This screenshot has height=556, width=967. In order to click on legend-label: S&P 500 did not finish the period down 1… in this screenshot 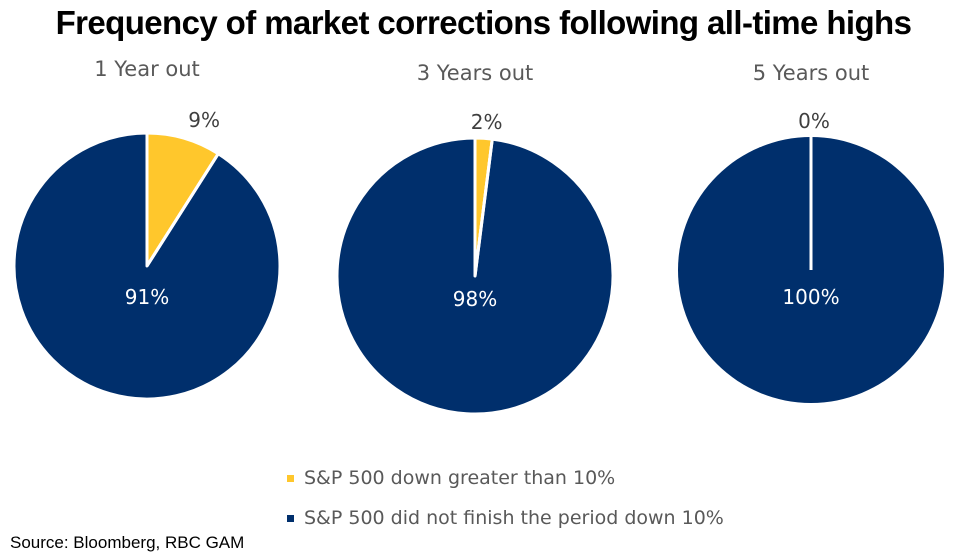, I will do `click(514, 518)`.